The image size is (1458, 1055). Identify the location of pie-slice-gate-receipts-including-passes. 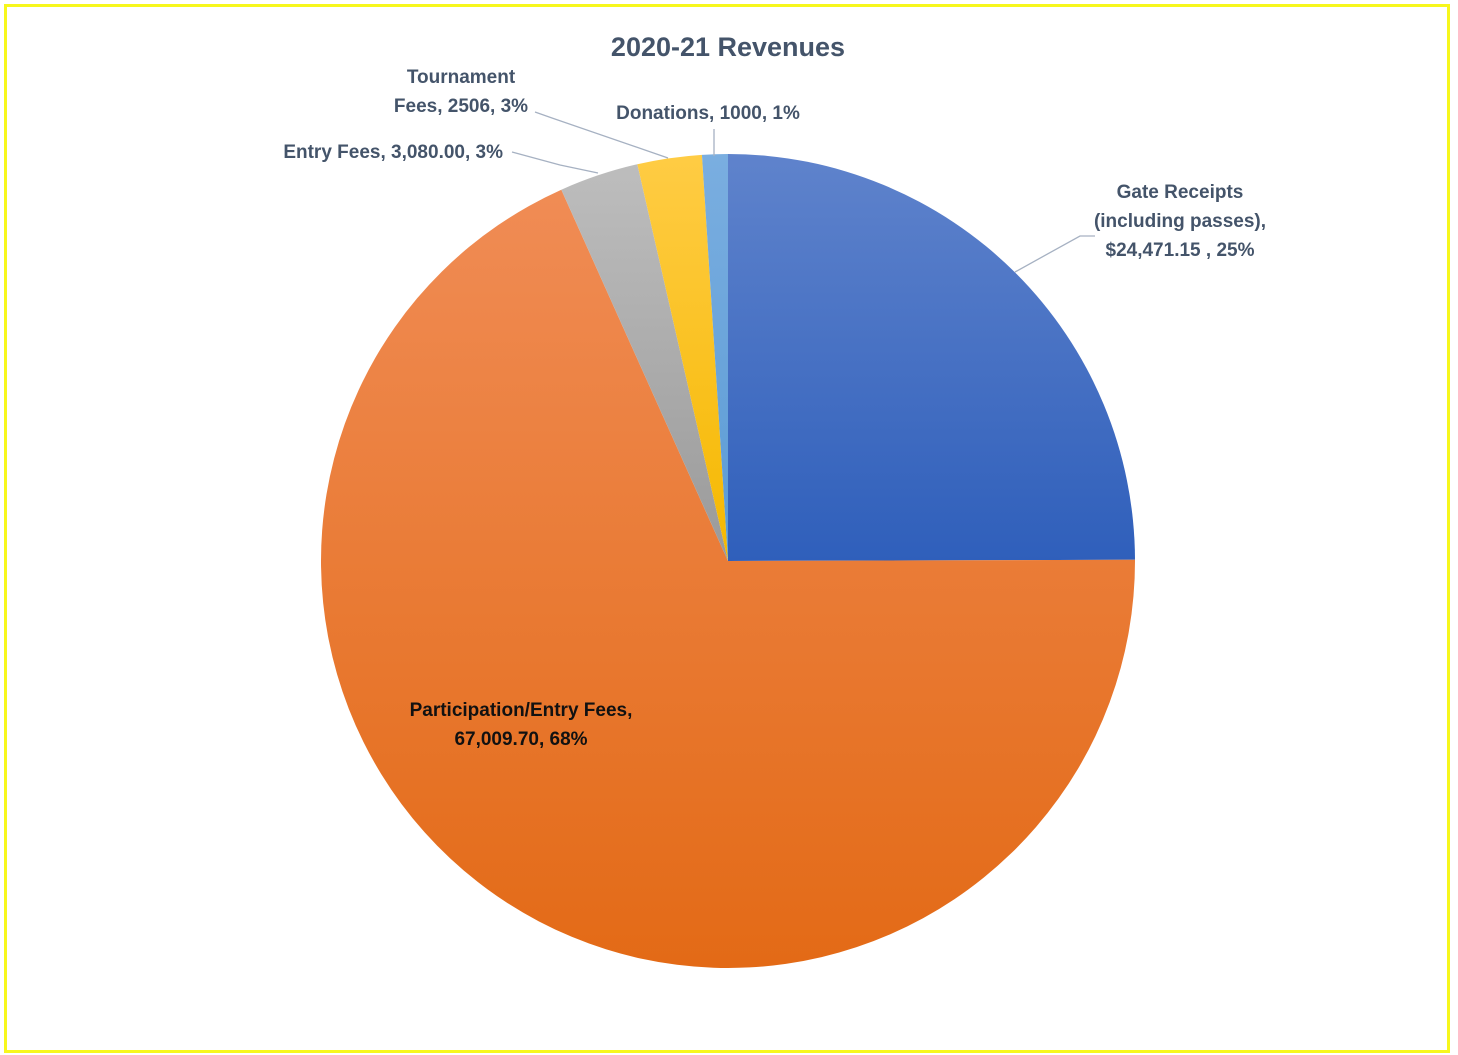
(931, 357).